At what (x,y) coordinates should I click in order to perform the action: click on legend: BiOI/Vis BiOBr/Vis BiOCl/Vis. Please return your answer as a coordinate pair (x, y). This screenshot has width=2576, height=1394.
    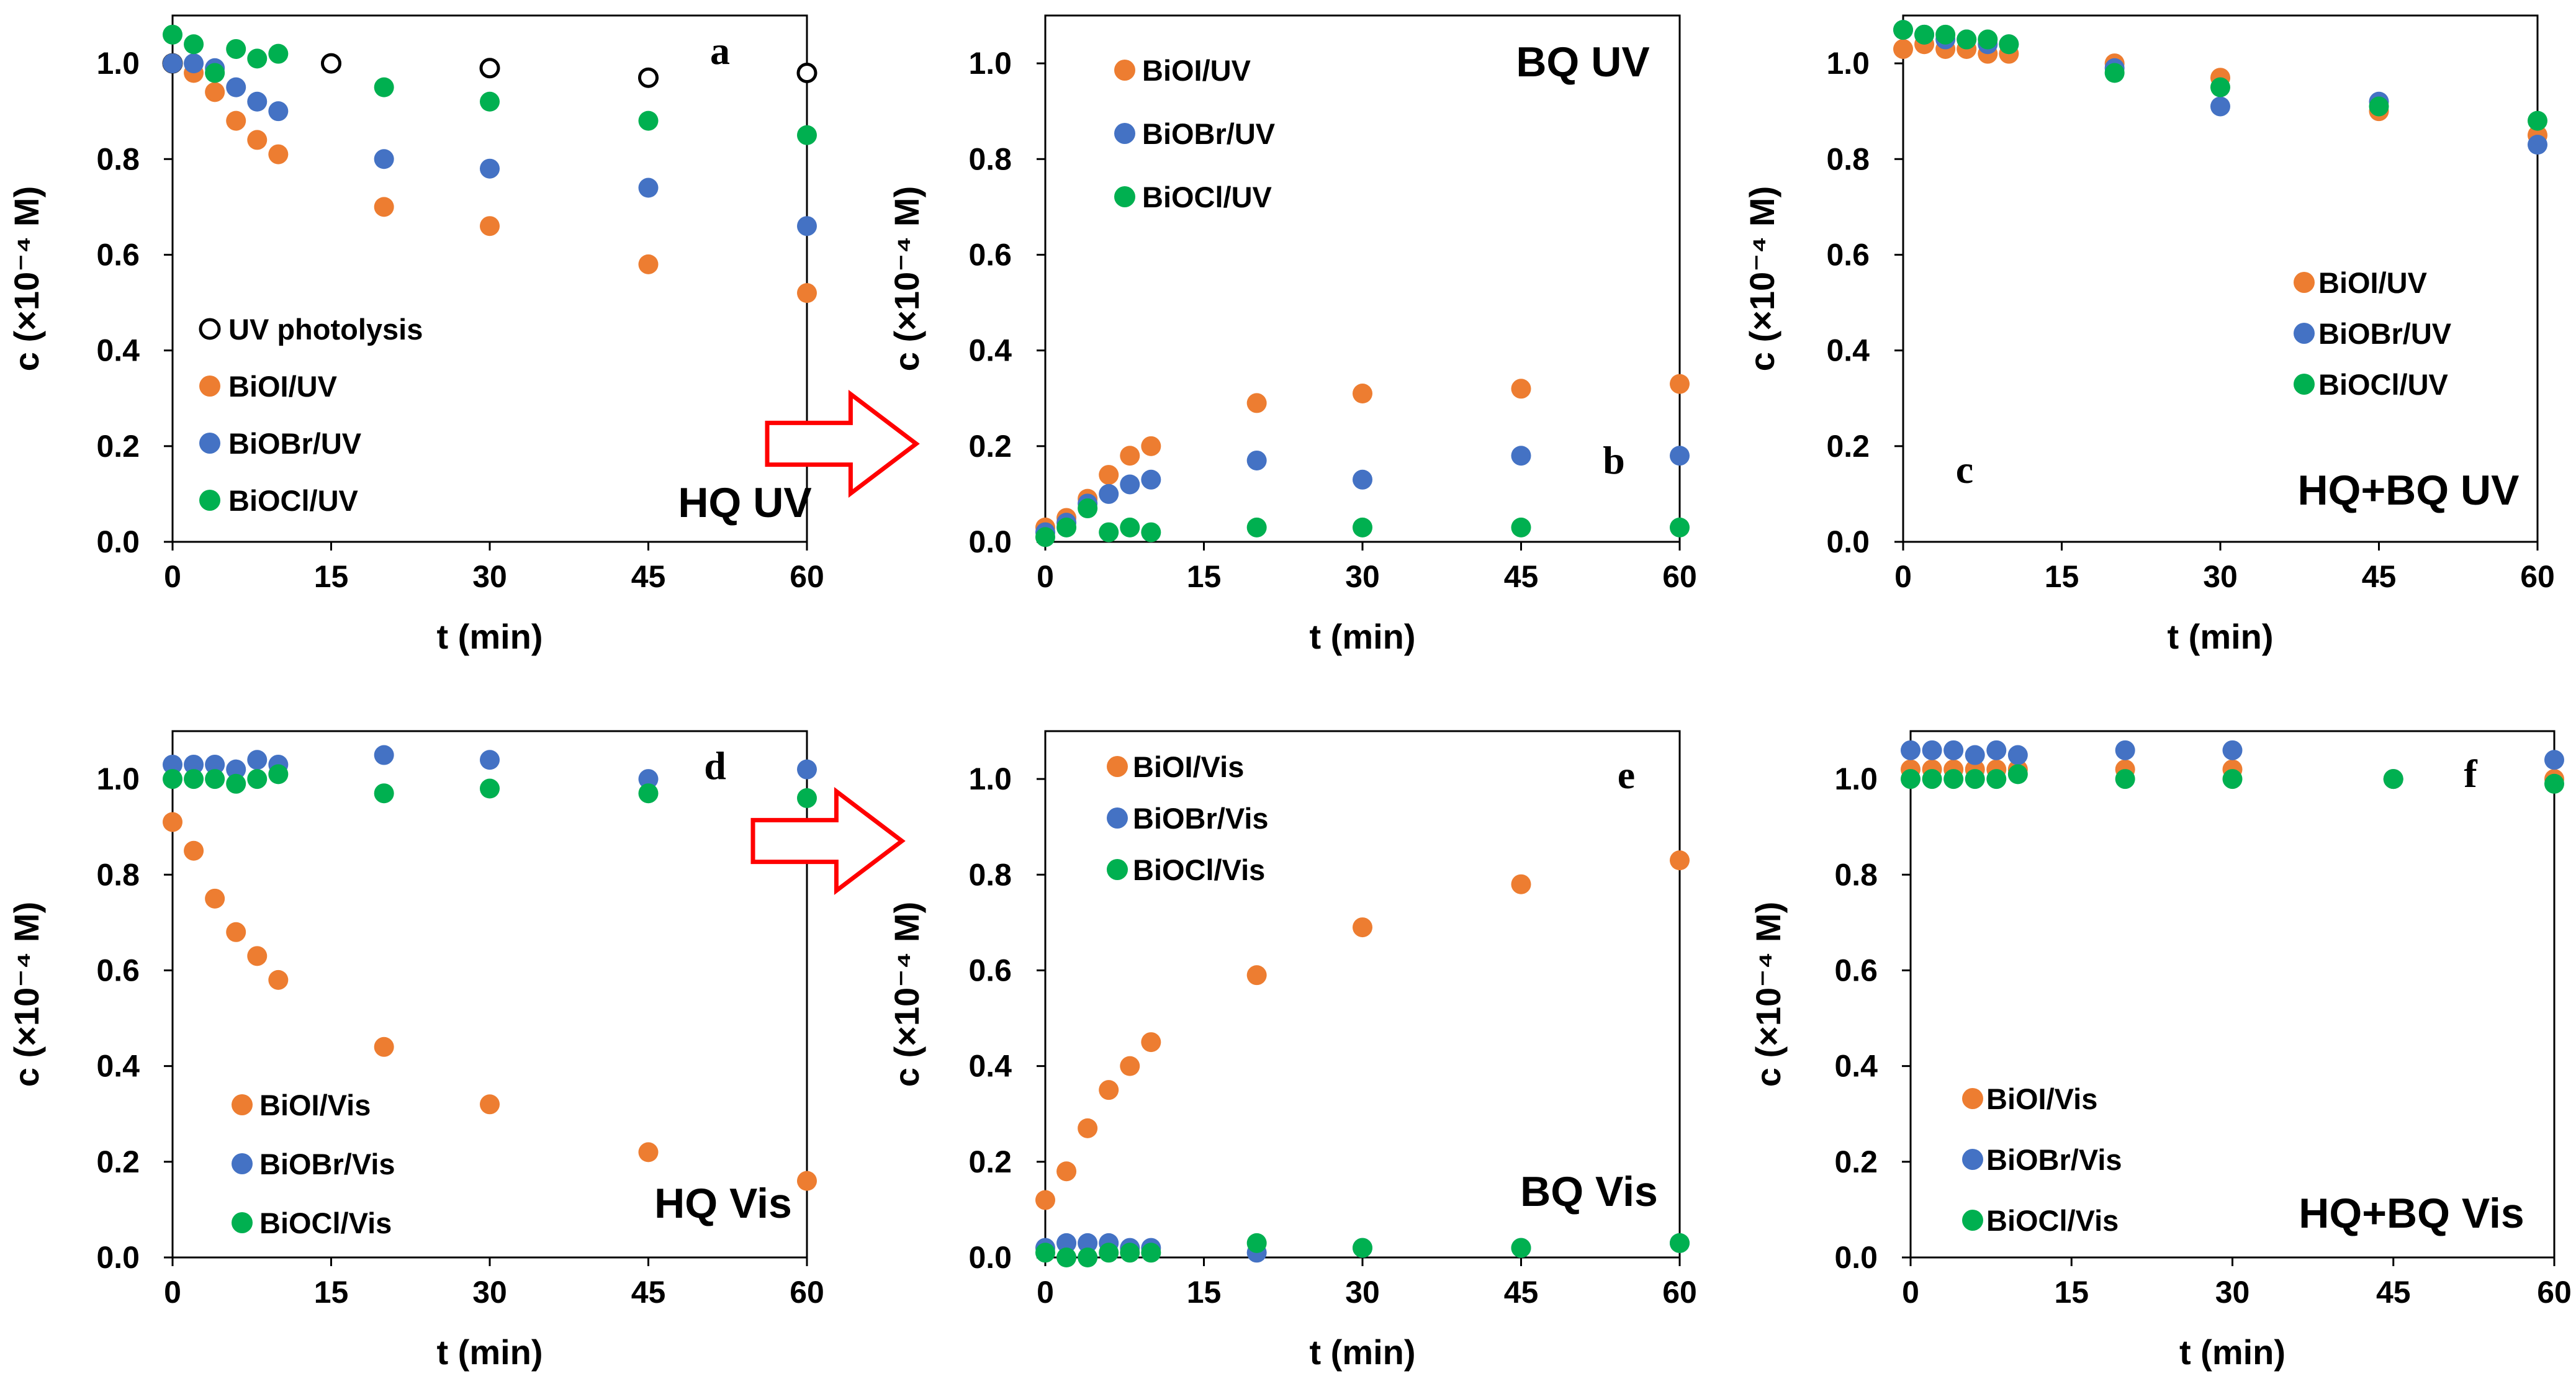
    Looking at the image, I should click on (313, 1164).